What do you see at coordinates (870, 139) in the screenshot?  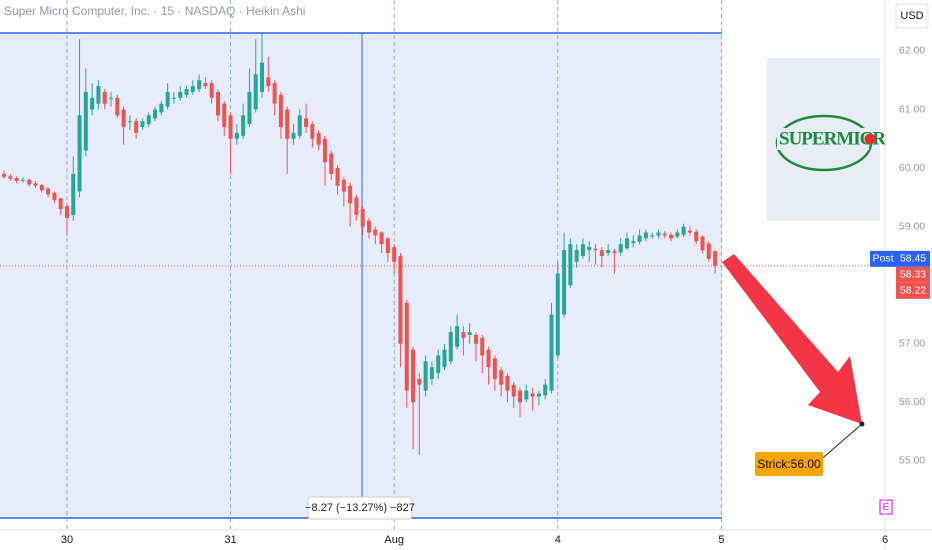 I see `logo-dot` at bounding box center [870, 139].